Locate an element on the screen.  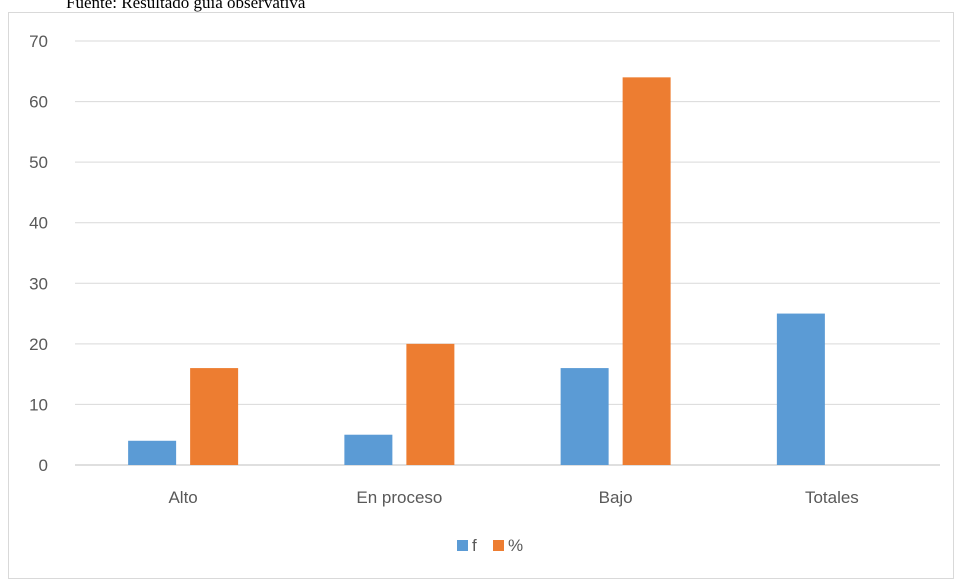
y-tick-label: 0 is located at coordinates (43, 465).